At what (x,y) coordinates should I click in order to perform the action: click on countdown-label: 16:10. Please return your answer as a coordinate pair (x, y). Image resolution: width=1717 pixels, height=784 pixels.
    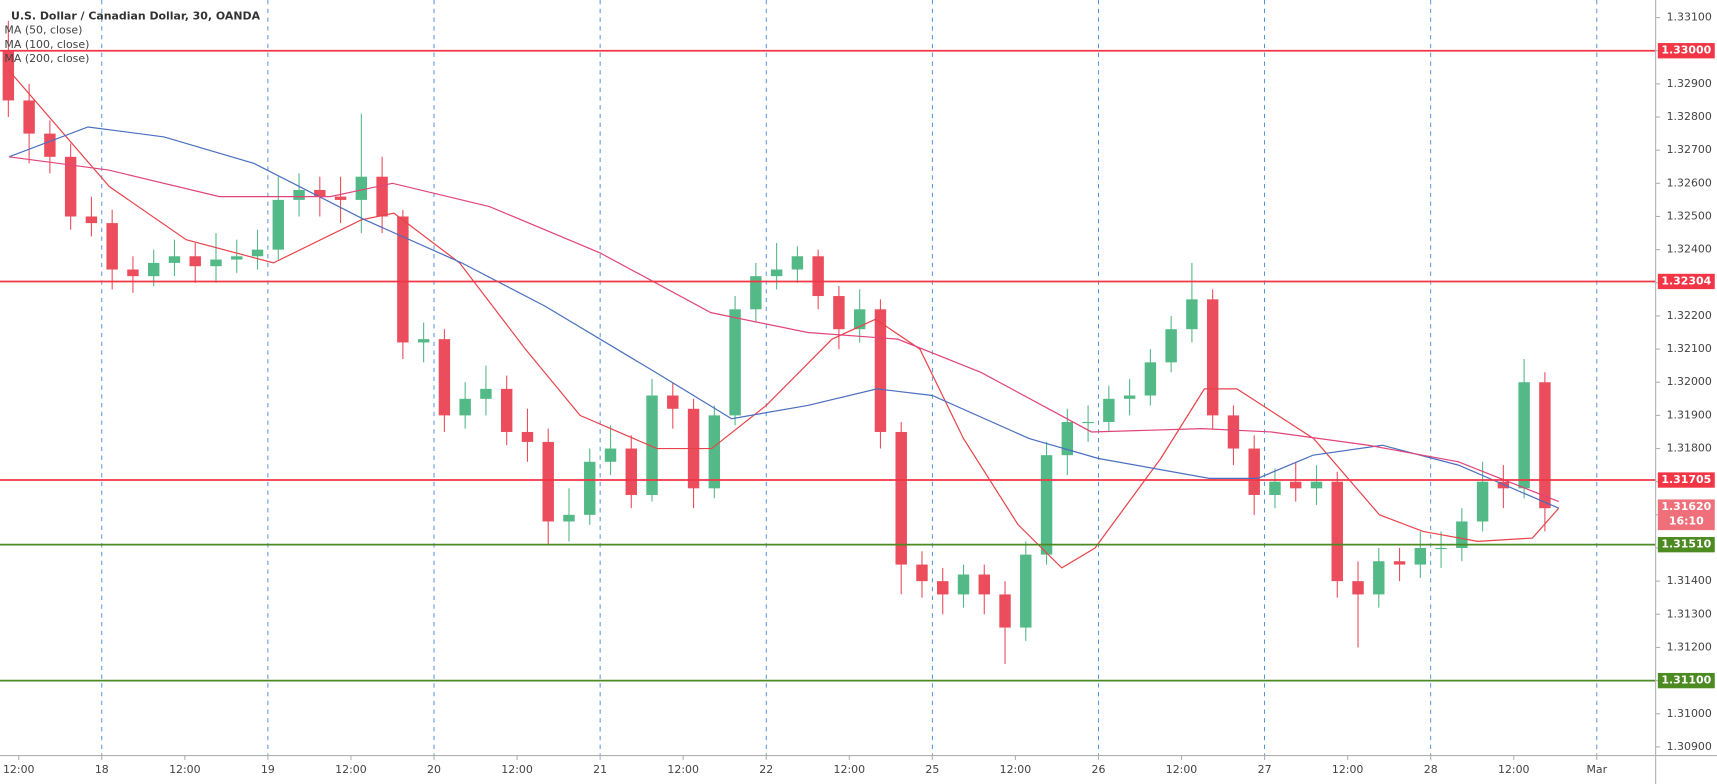
    Looking at the image, I should click on (1686, 520).